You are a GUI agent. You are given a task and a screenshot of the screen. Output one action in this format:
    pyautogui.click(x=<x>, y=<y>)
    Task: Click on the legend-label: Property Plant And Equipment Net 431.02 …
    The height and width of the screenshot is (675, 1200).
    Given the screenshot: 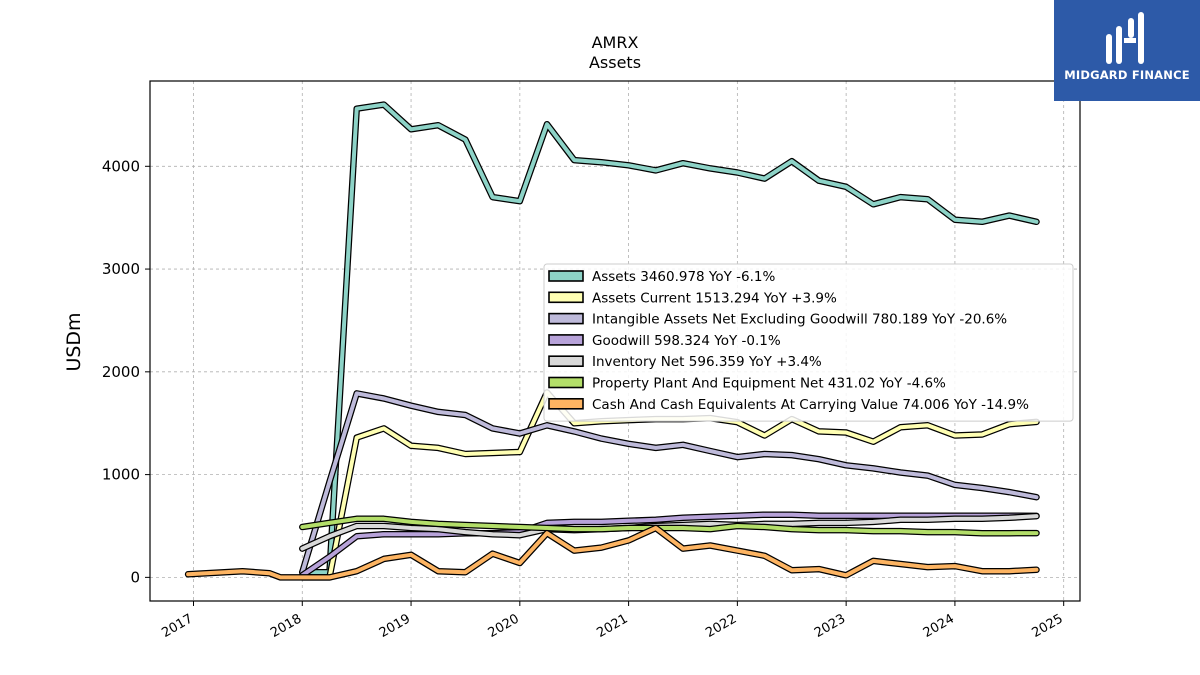 What is the action you would take?
    pyautogui.click(x=769, y=384)
    